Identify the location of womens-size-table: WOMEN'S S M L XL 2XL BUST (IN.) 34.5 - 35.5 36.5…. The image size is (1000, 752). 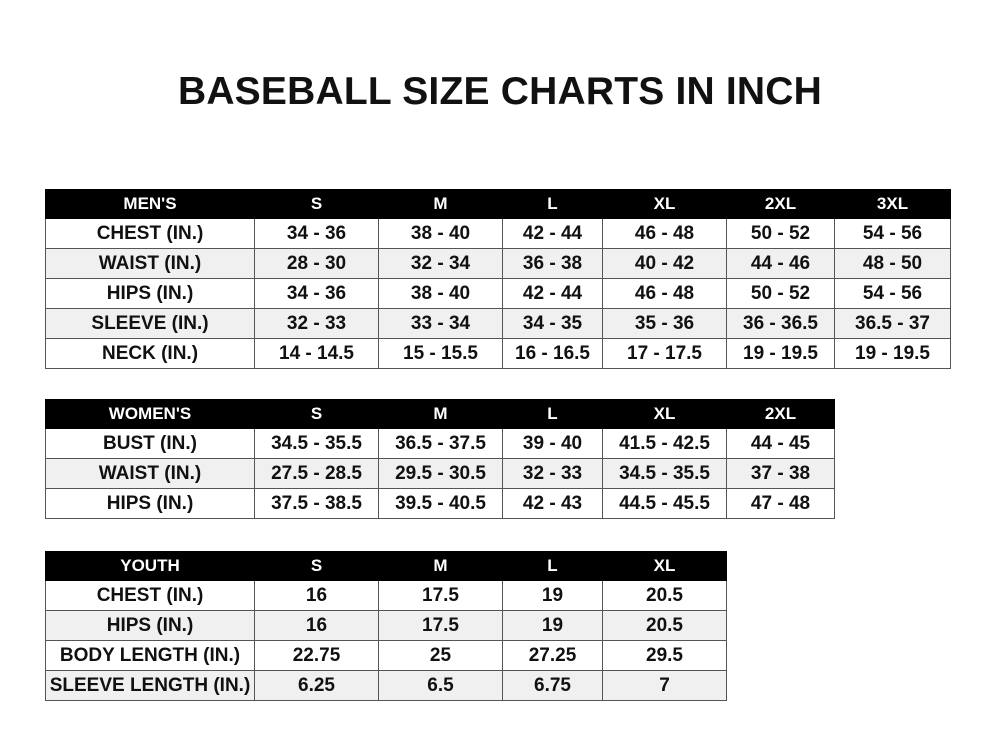
(440, 459).